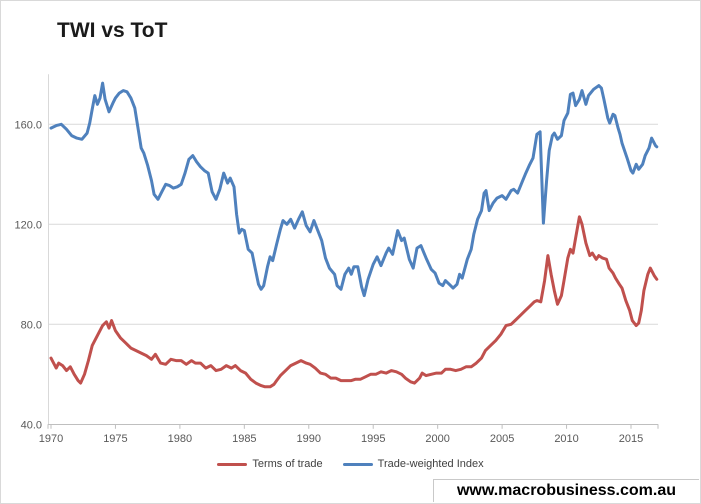 The width and height of the screenshot is (701, 504). Describe the element at coordinates (437, 439) in the screenshot. I see `x-tick-label: 2000` at that location.